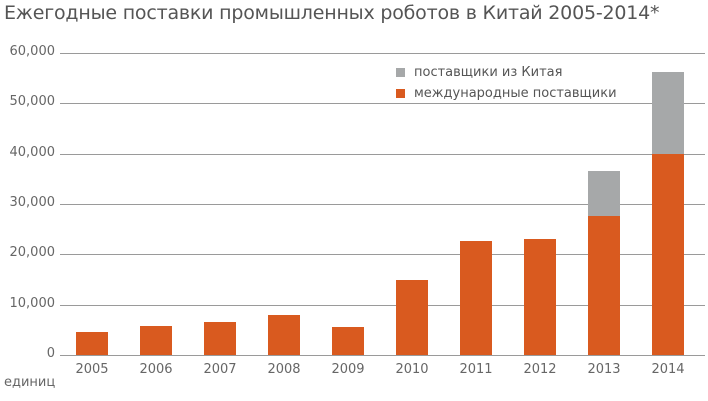 This screenshot has width=708, height=401. I want to click on x-tick-label: 2007, so click(220, 369).